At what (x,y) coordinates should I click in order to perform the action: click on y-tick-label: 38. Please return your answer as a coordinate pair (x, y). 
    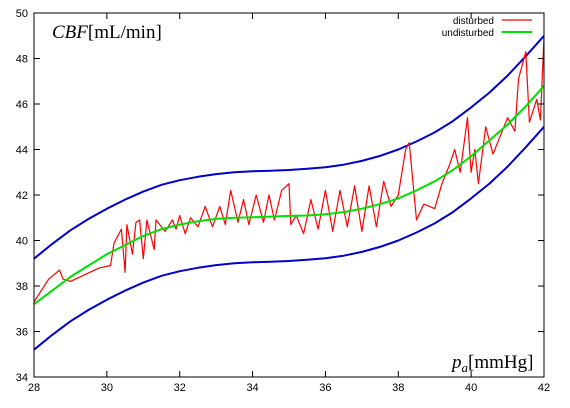
    Looking at the image, I should click on (22, 287).